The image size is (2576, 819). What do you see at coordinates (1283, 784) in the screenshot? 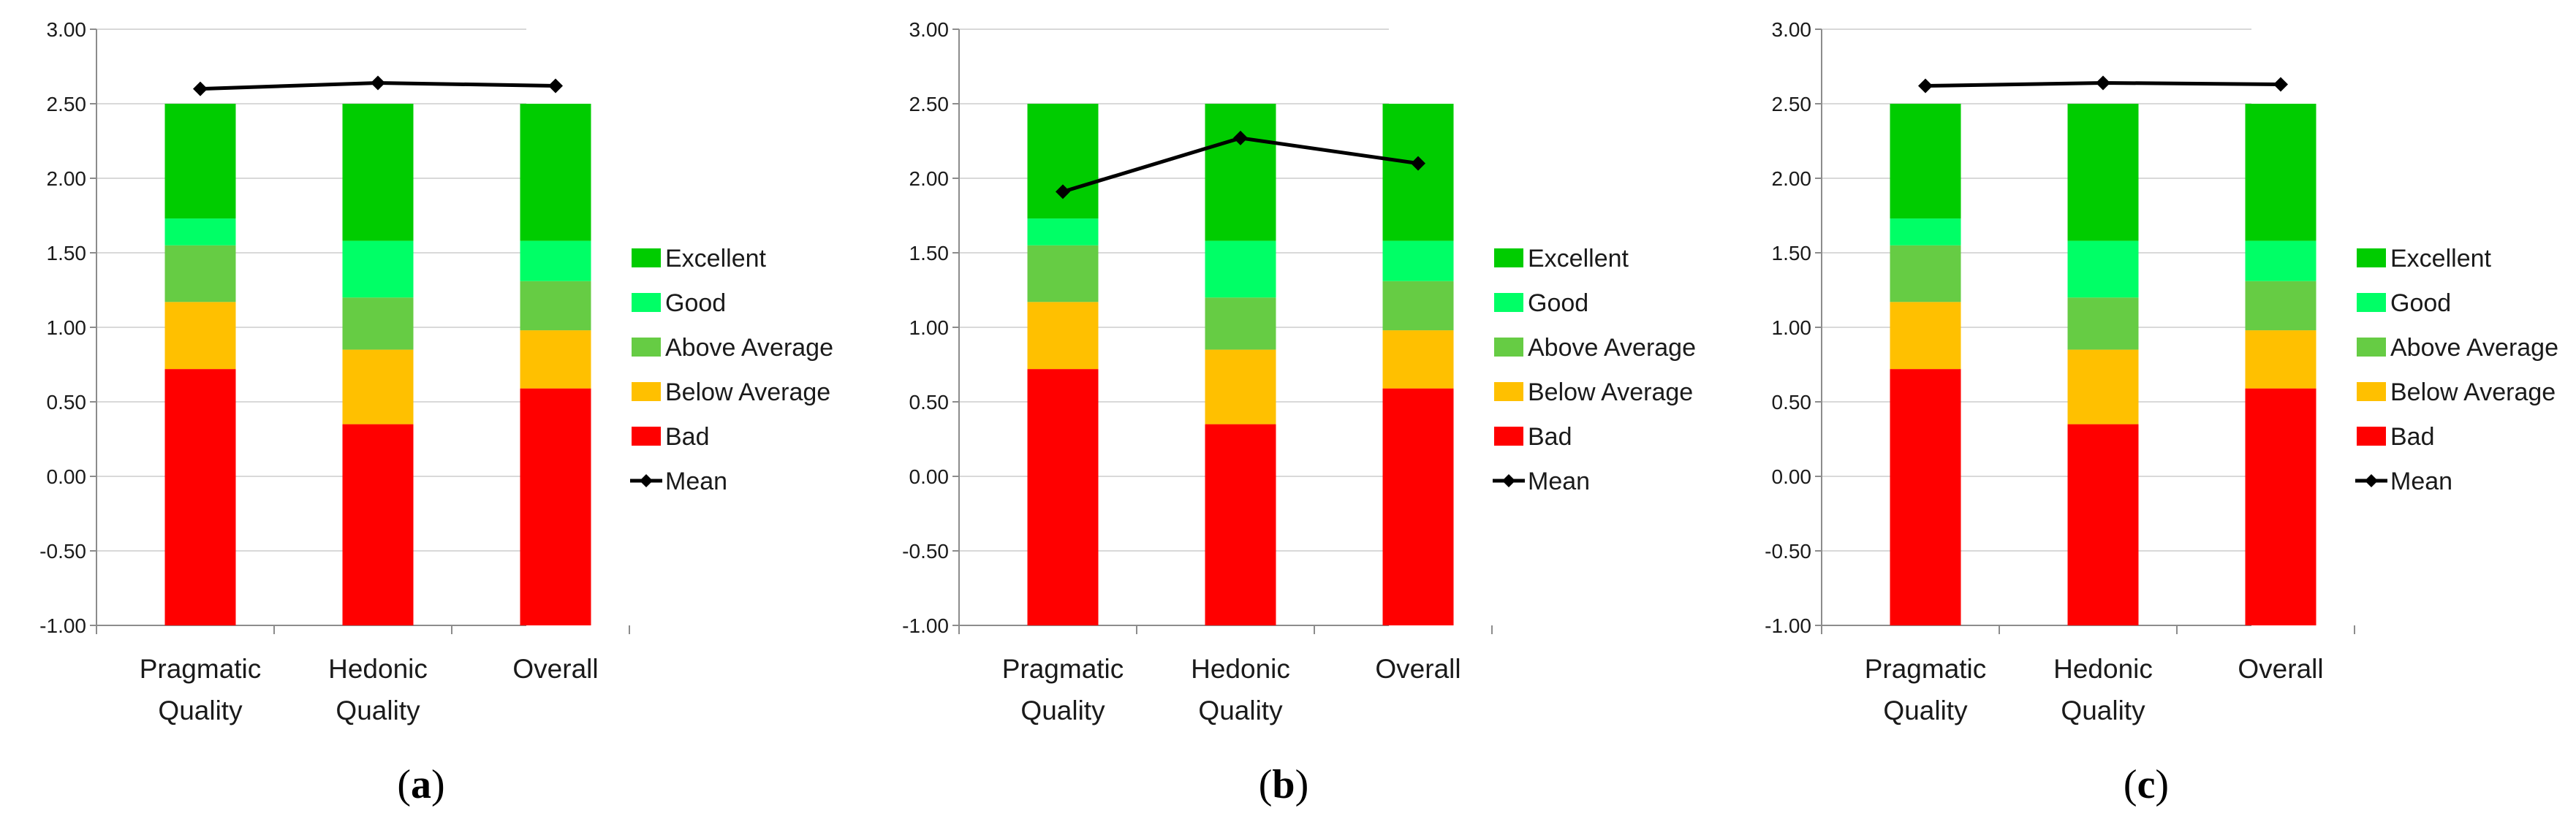
I see `panel-letter: b` at bounding box center [1283, 784].